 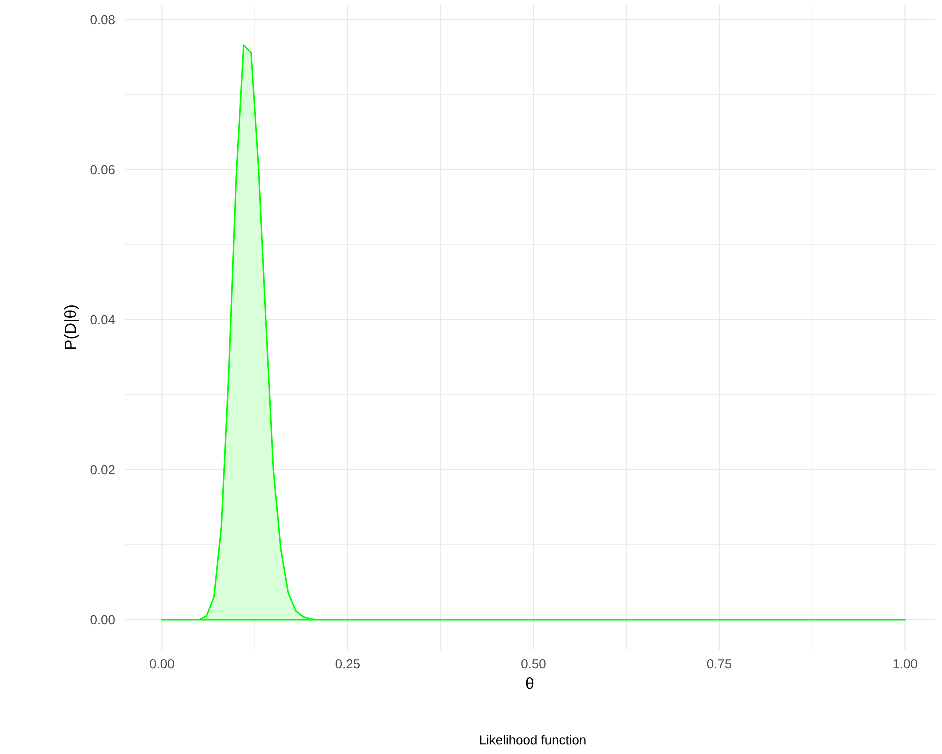 What do you see at coordinates (348, 664) in the screenshot?
I see `x-tick-label: 0.25` at bounding box center [348, 664].